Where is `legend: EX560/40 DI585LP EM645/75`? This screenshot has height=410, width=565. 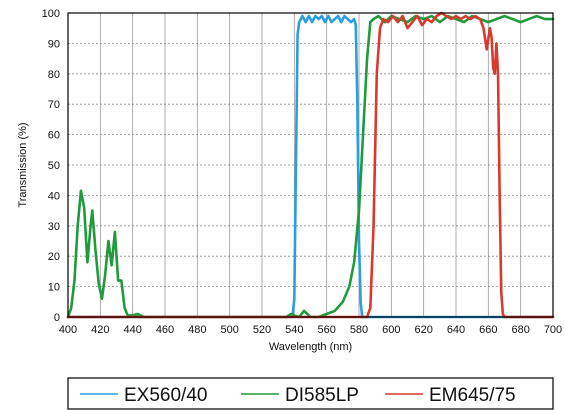
legend: EX560/40 DI585LP EM645/75 is located at coordinates (310, 393).